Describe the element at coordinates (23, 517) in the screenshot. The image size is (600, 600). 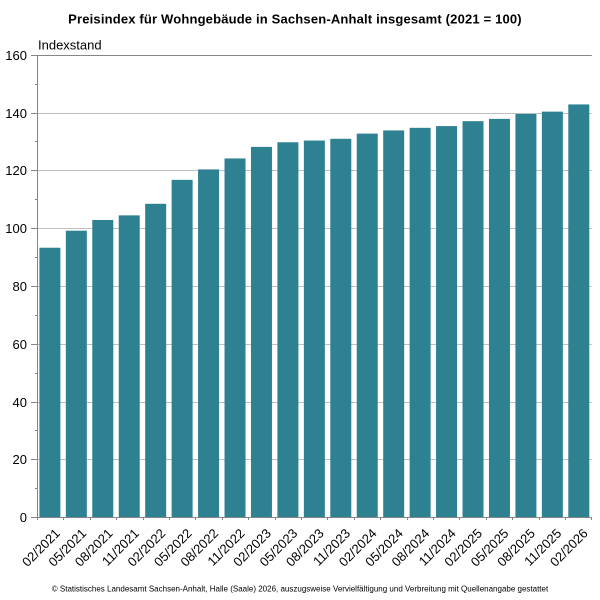
I see `svg-text: 0` at that location.